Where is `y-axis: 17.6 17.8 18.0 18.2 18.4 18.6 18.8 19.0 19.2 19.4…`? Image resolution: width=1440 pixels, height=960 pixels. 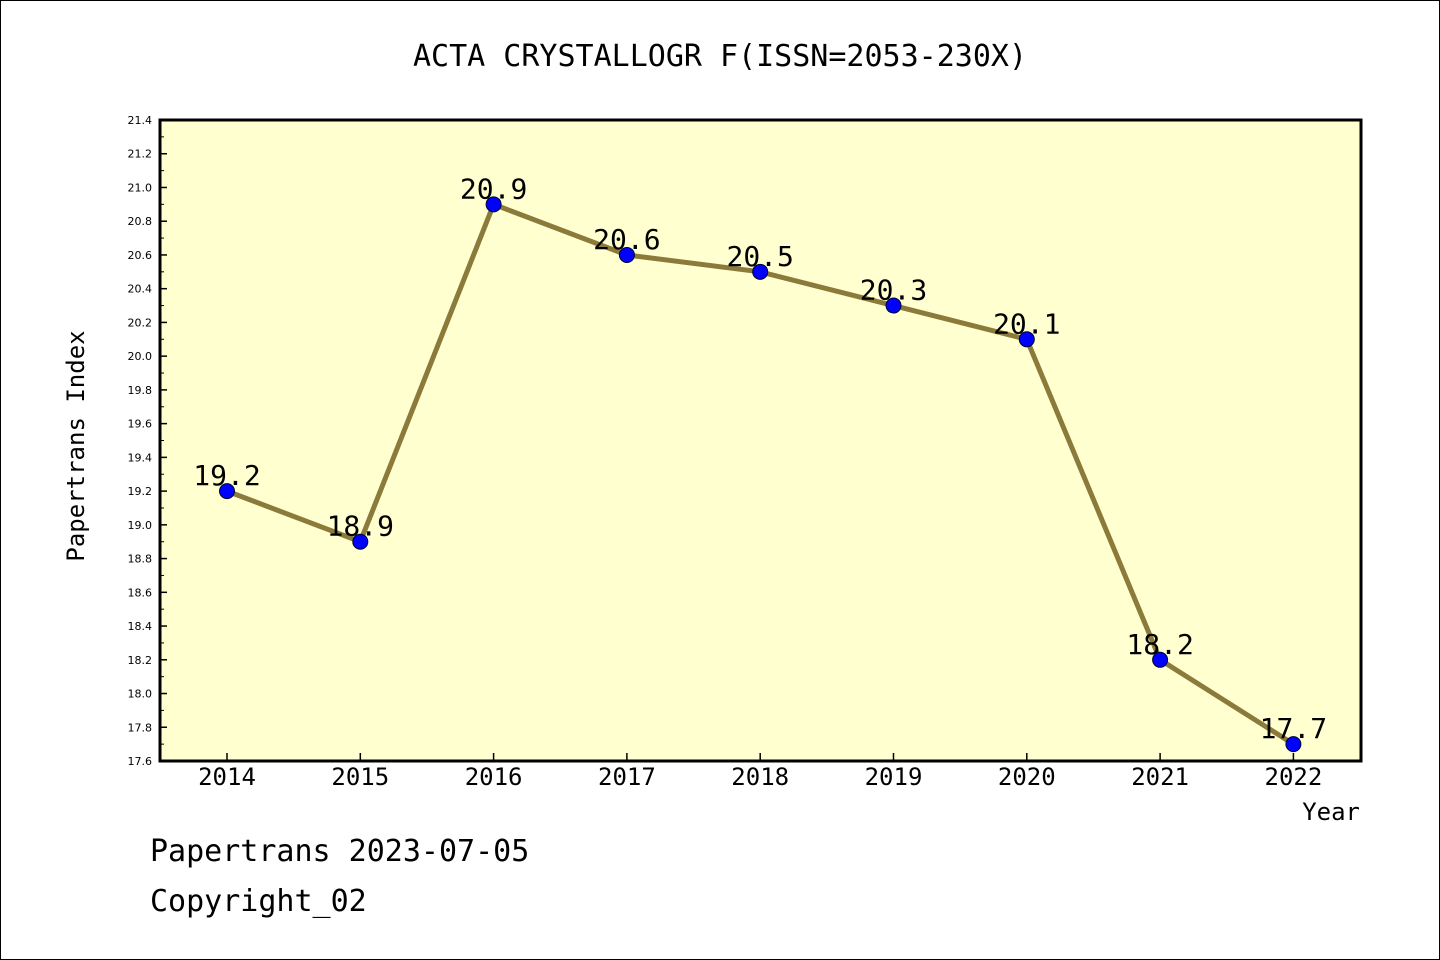 y-axis: 17.6 17.8 18.0 18.2 18.4 18.6 18.8 19.0 19.2 19.4… is located at coordinates (147, 441).